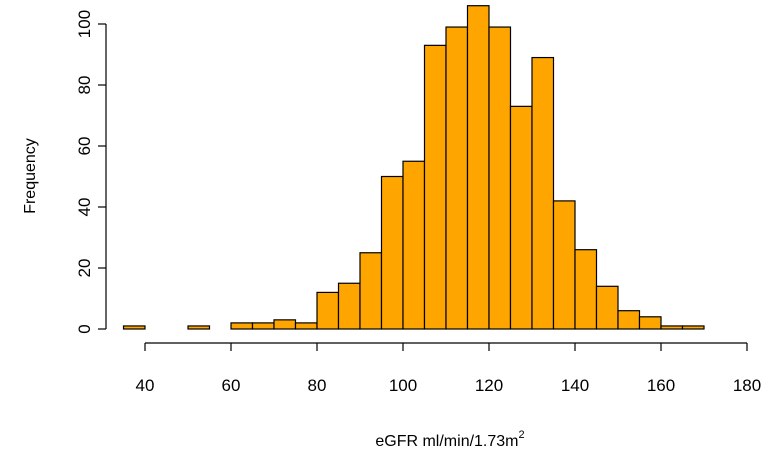  What do you see at coordinates (145, 385) in the screenshot?
I see `x-tick-label: 40` at bounding box center [145, 385].